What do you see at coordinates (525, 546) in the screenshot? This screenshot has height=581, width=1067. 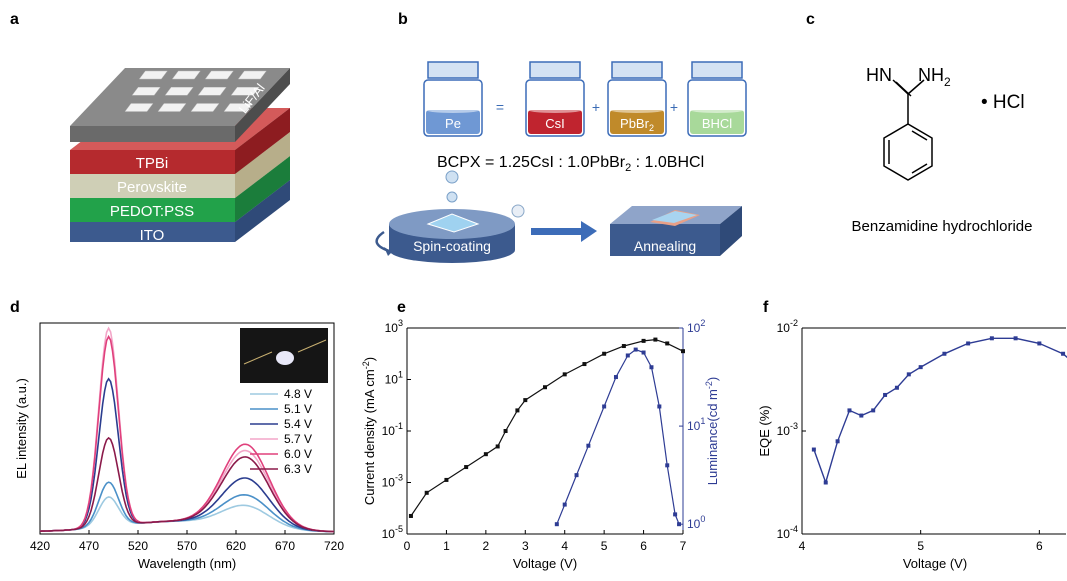 I see `x-tick-label: 3` at bounding box center [525, 546].